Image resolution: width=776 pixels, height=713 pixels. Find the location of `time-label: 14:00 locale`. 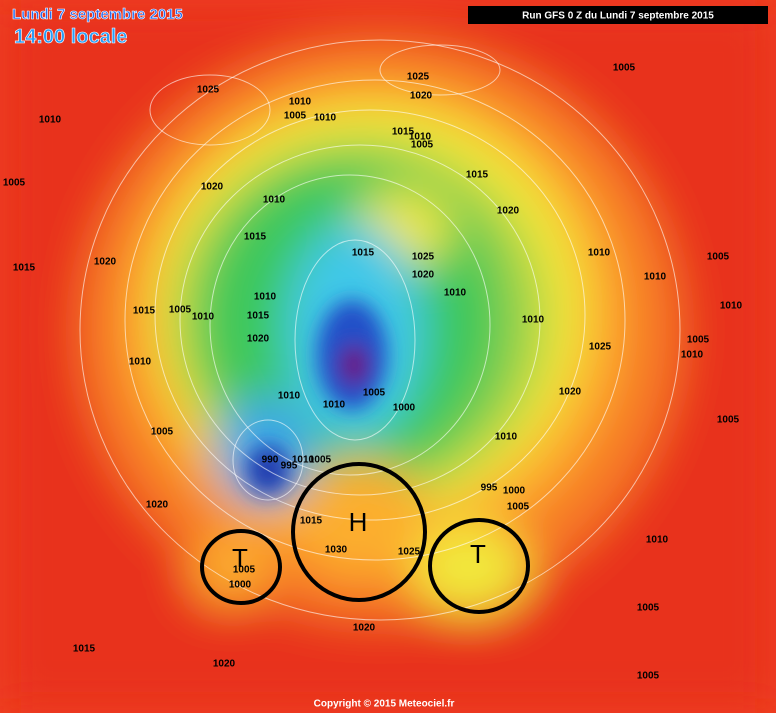

time-label: 14:00 locale is located at coordinates (70, 37).